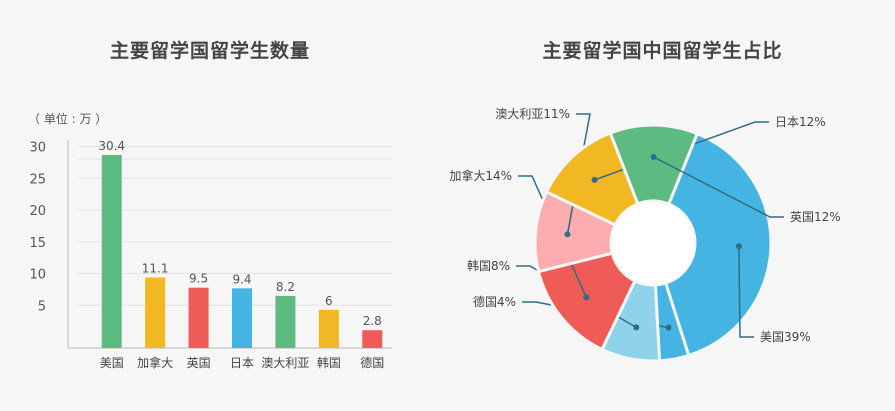  Describe the element at coordinates (37, 211) in the screenshot. I see `y-tick-label: 20` at that location.